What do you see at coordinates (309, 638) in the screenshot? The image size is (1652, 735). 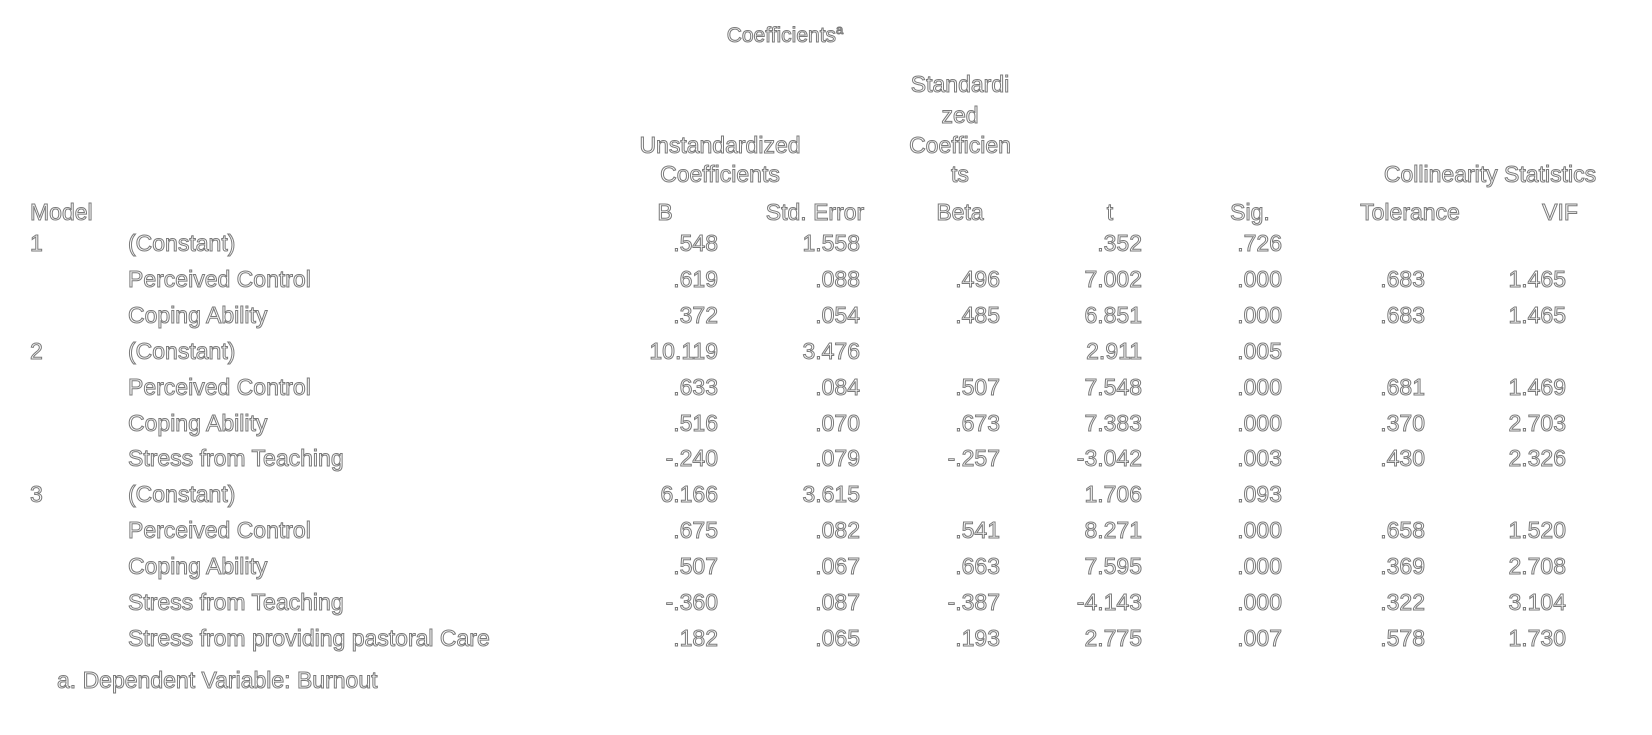 I see `cell-predictor: Stress from providing pastoral Care` at bounding box center [309, 638].